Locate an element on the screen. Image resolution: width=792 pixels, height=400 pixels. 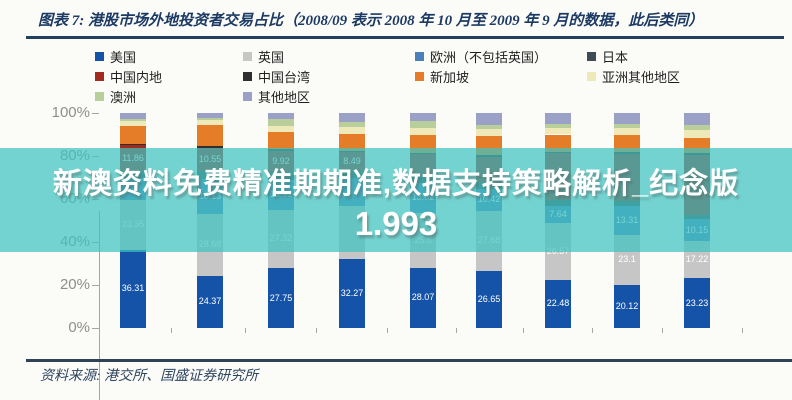
stacked-bar-segment: 22.48 is located at coordinates (558, 303).